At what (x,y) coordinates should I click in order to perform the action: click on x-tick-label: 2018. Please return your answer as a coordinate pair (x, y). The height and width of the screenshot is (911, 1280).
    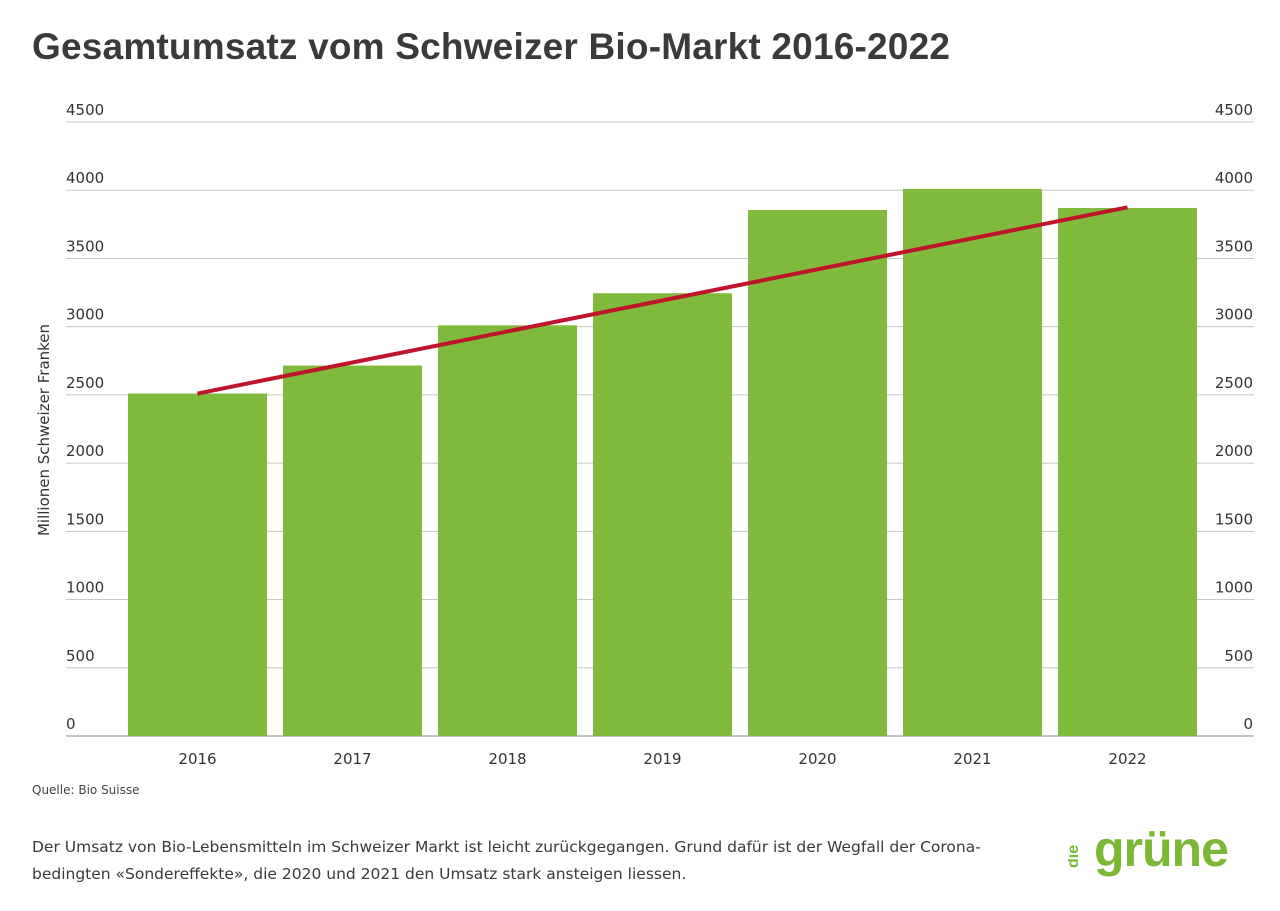
    Looking at the image, I should click on (507, 759).